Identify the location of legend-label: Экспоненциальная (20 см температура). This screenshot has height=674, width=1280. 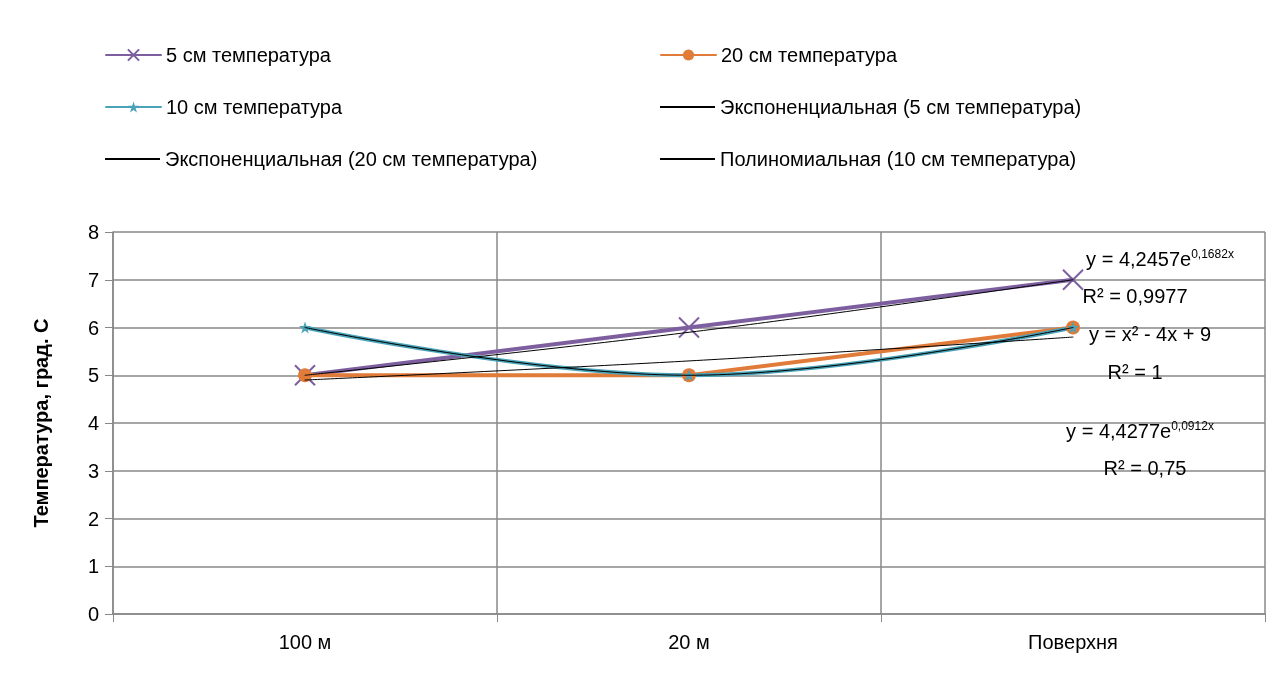
(351, 159).